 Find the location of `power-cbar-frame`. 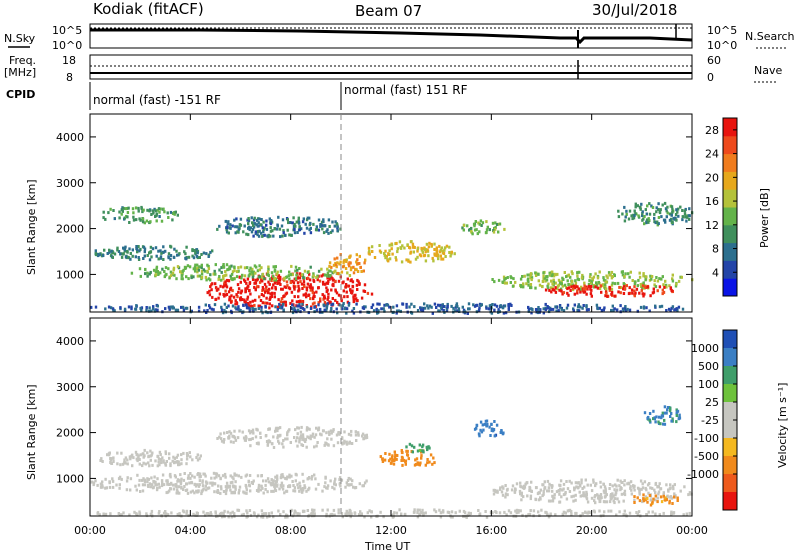

power-cbar-frame is located at coordinates (730, 207).